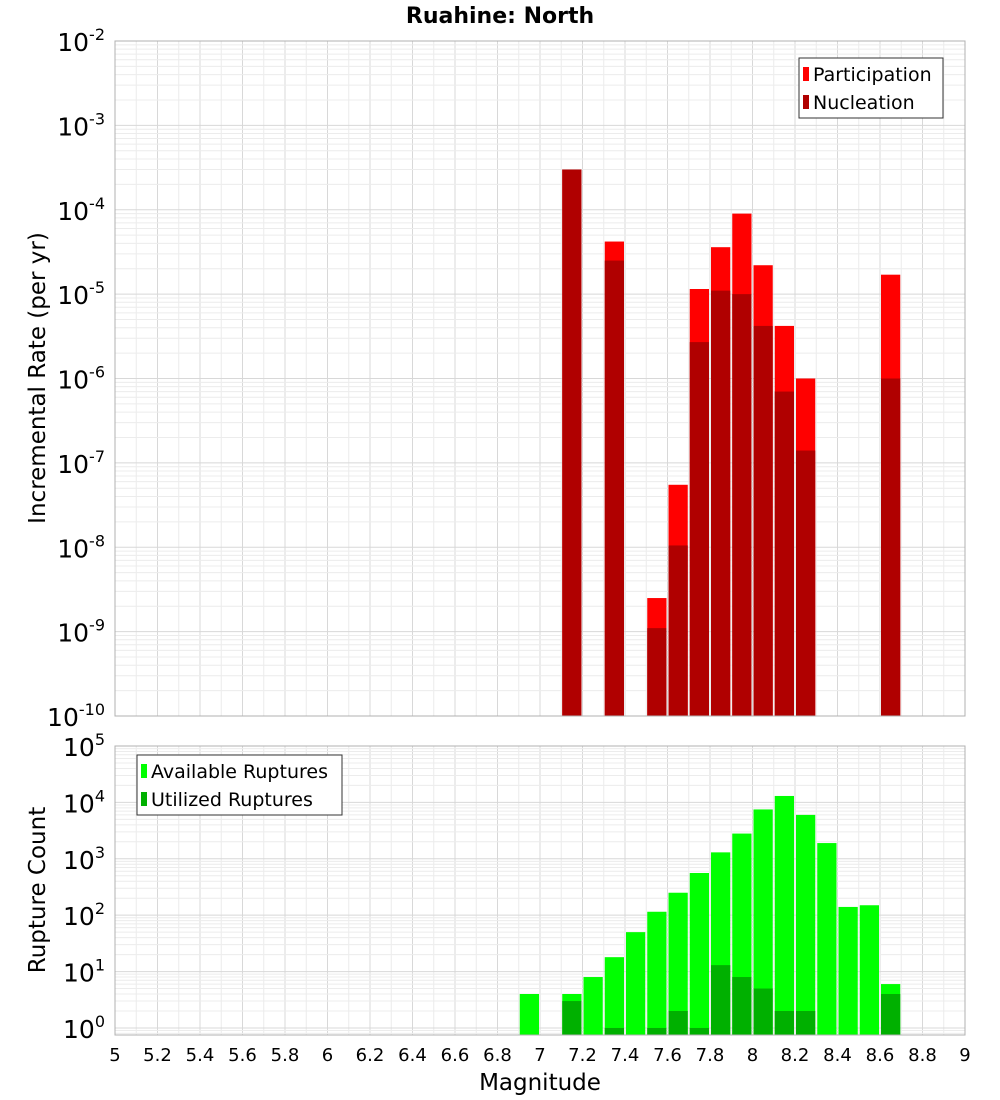  I want to click on x-tick-label: 5.2, so click(157, 1055).